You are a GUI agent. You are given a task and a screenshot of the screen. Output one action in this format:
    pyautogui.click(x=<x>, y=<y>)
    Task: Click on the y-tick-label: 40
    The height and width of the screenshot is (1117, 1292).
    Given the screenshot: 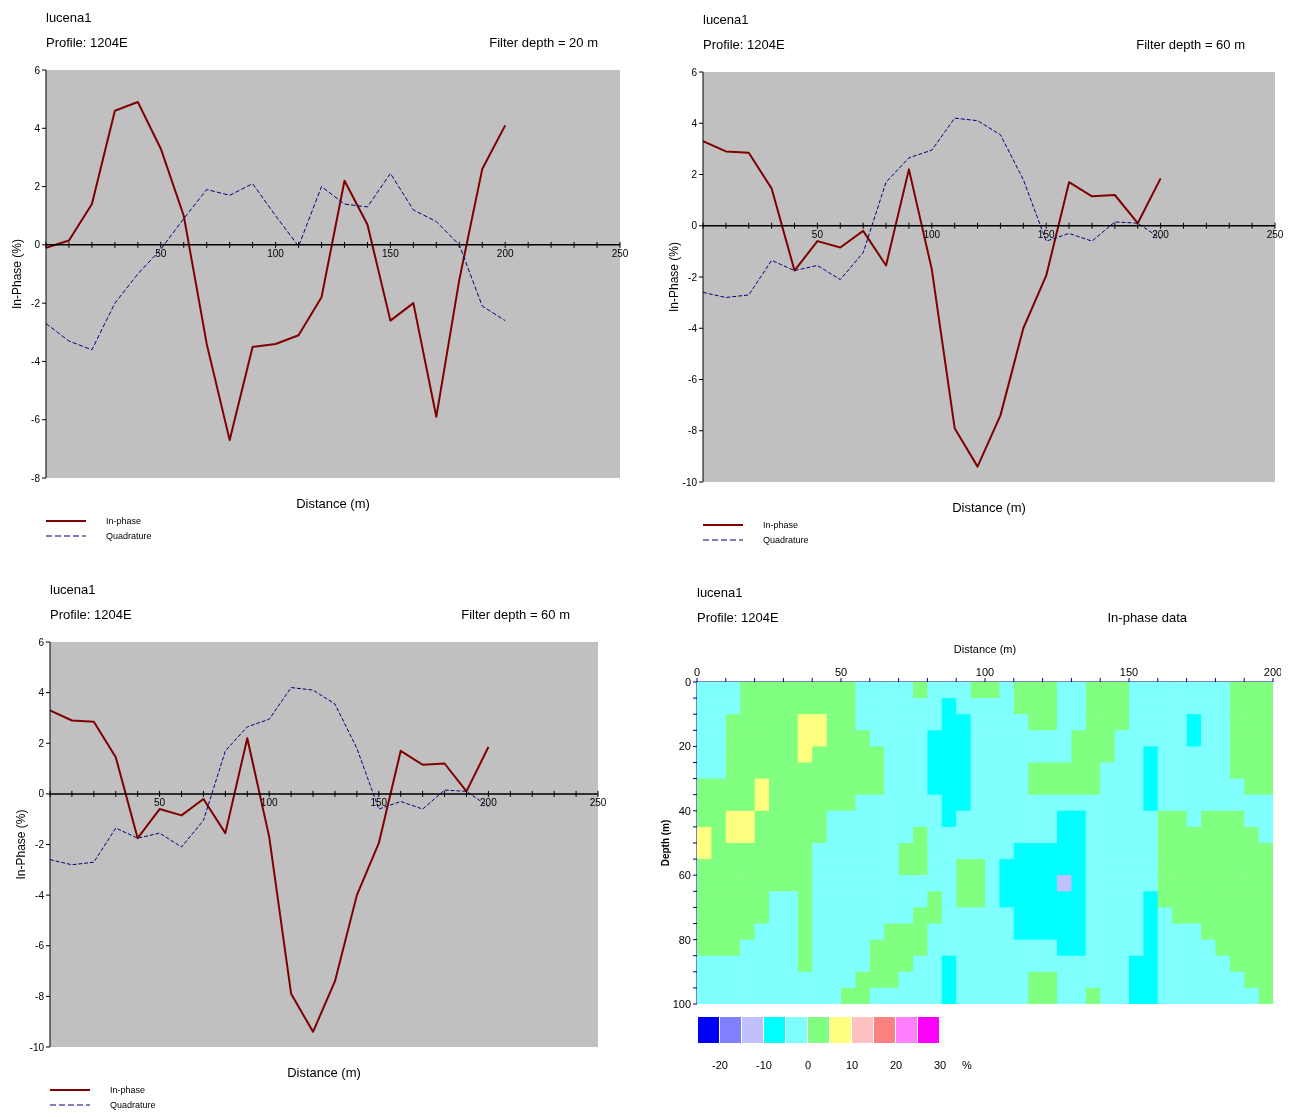 What is the action you would take?
    pyautogui.click(x=684, y=810)
    